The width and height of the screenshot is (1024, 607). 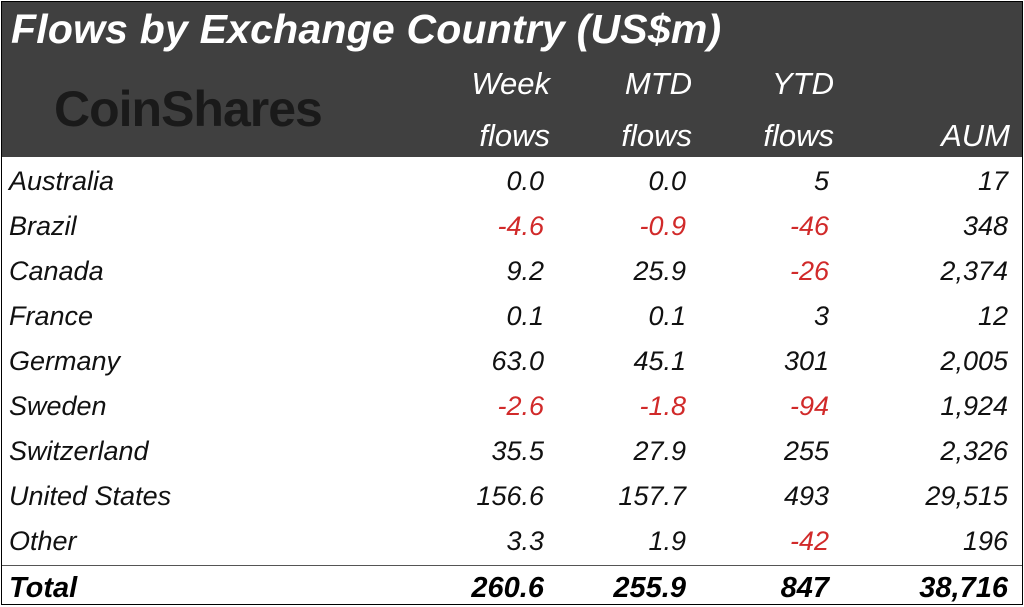 What do you see at coordinates (43, 541) in the screenshot?
I see `country-name: Other` at bounding box center [43, 541].